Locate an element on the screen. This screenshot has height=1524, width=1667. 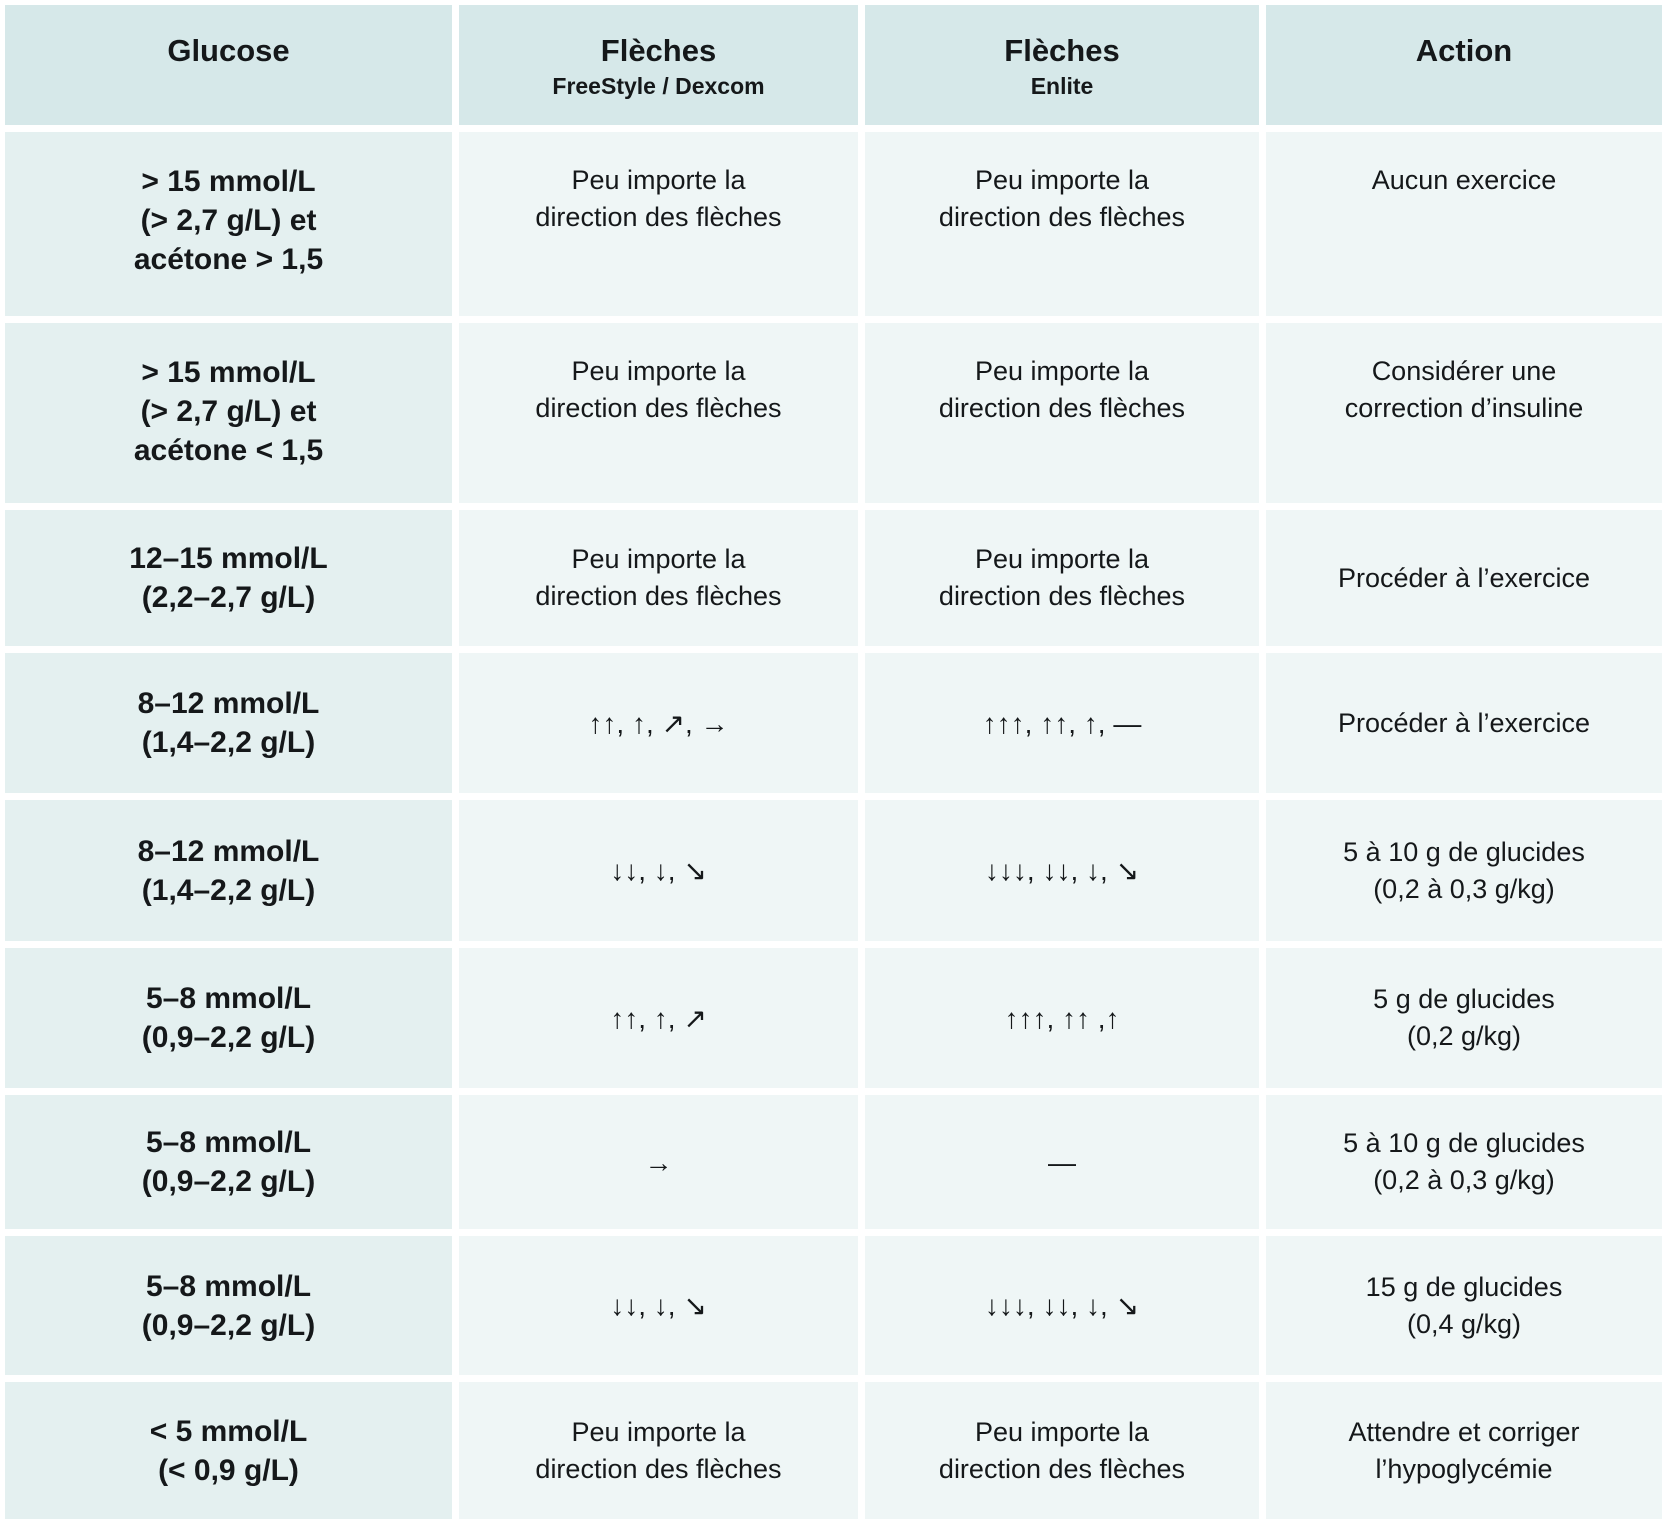
header-glucose: Glucose is located at coordinates (228, 65).